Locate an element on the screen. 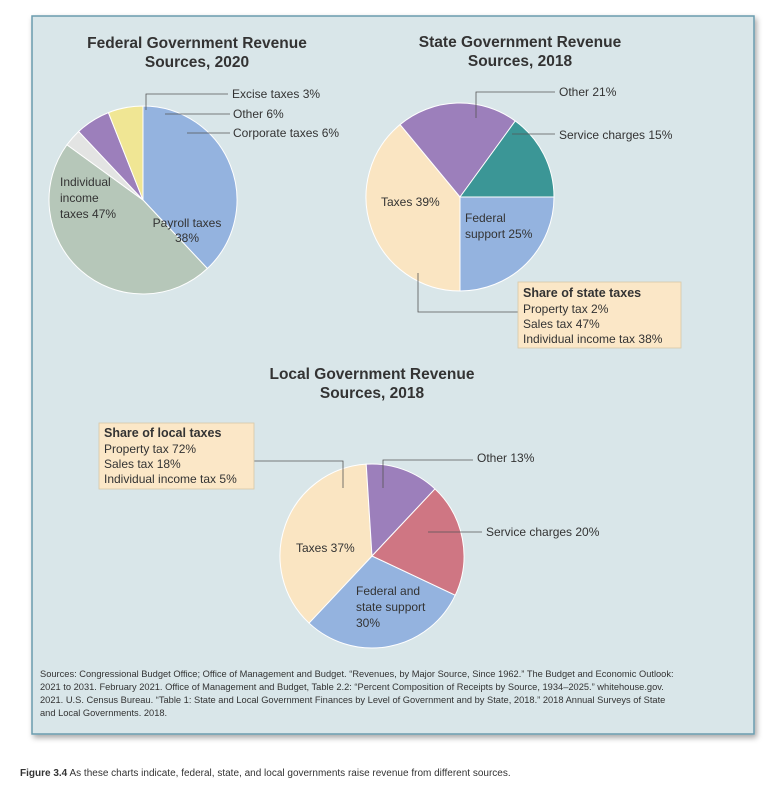 The image size is (778, 800). sources-line: and Local Governments. 2018. is located at coordinates (103, 713).